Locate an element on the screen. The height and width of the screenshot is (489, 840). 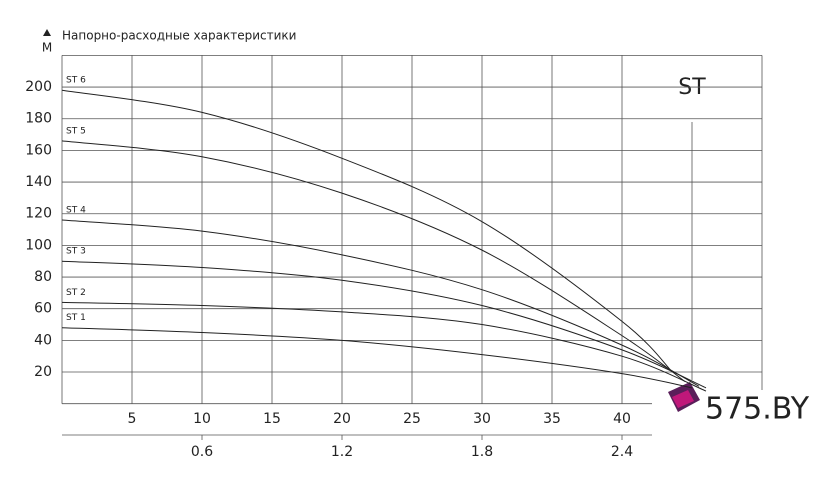
y-tick-label: 60 is located at coordinates (43, 309).